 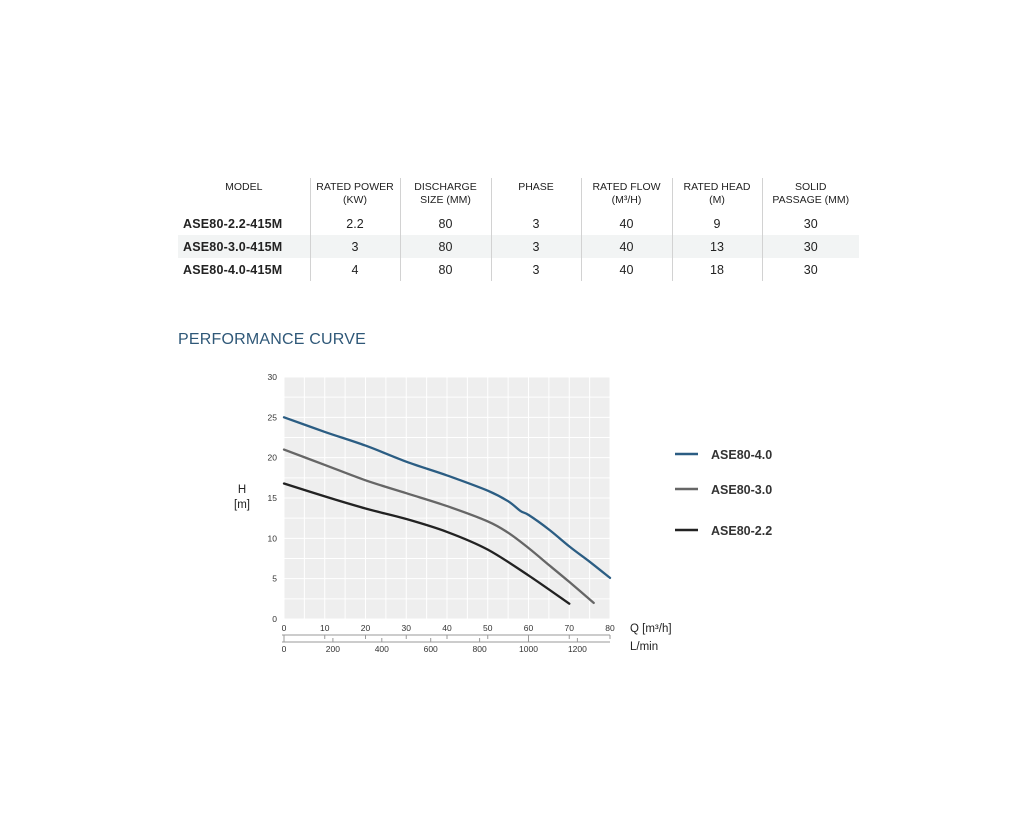 What do you see at coordinates (273, 377) in the screenshot?
I see `y-tick-label: 30` at bounding box center [273, 377].